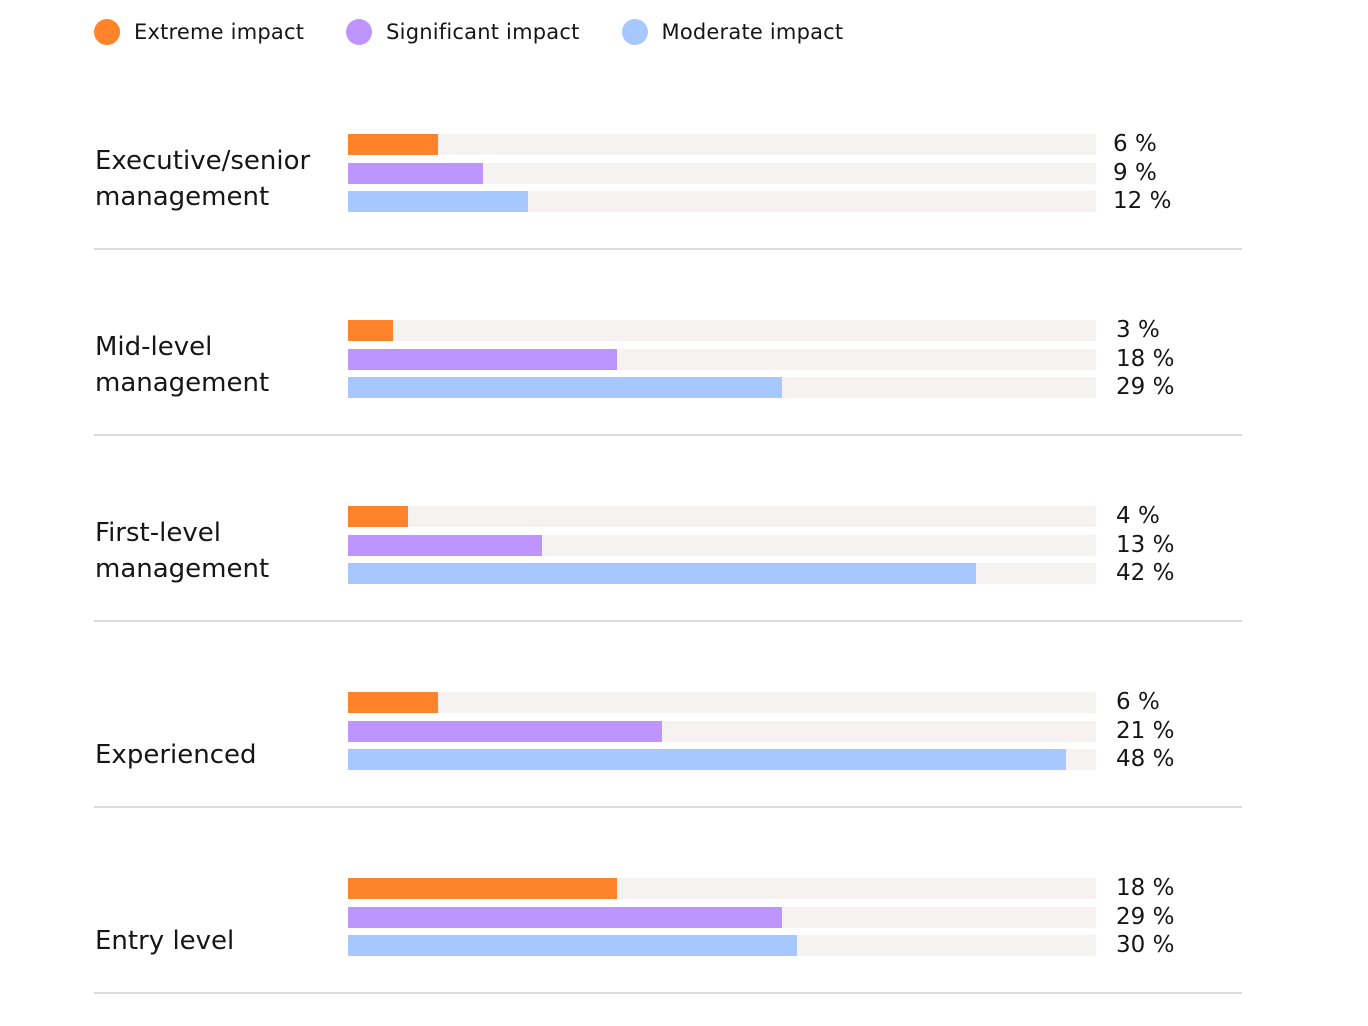 This screenshot has height=1026, width=1368. What do you see at coordinates (1145, 945) in the screenshot?
I see `bar-value-label: 30 %` at bounding box center [1145, 945].